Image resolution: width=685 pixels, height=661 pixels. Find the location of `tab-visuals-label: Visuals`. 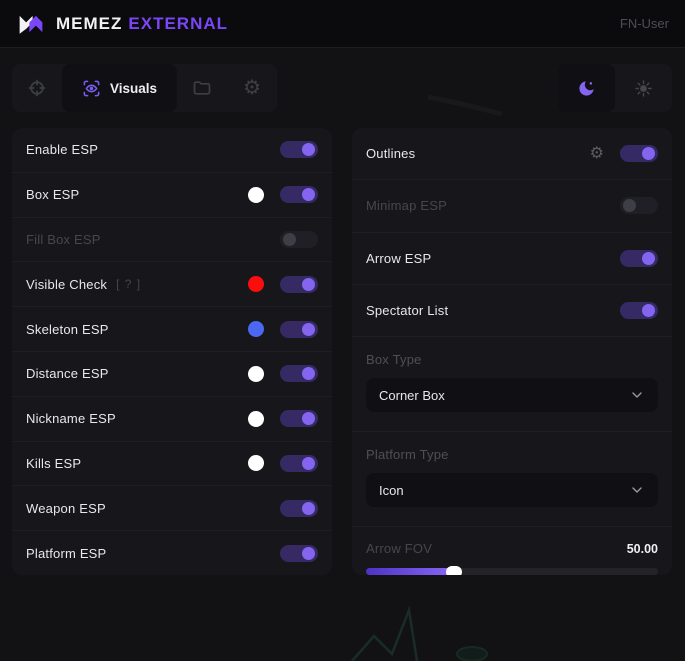

tab-visuals-label: Visuals is located at coordinates (134, 88).